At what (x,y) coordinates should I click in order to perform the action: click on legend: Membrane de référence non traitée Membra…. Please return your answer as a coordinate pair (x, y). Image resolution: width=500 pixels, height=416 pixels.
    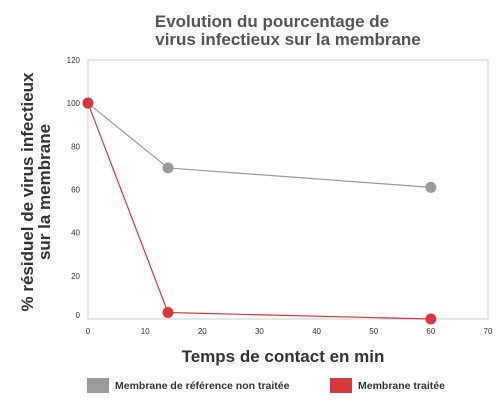
    Looking at the image, I should click on (266, 385).